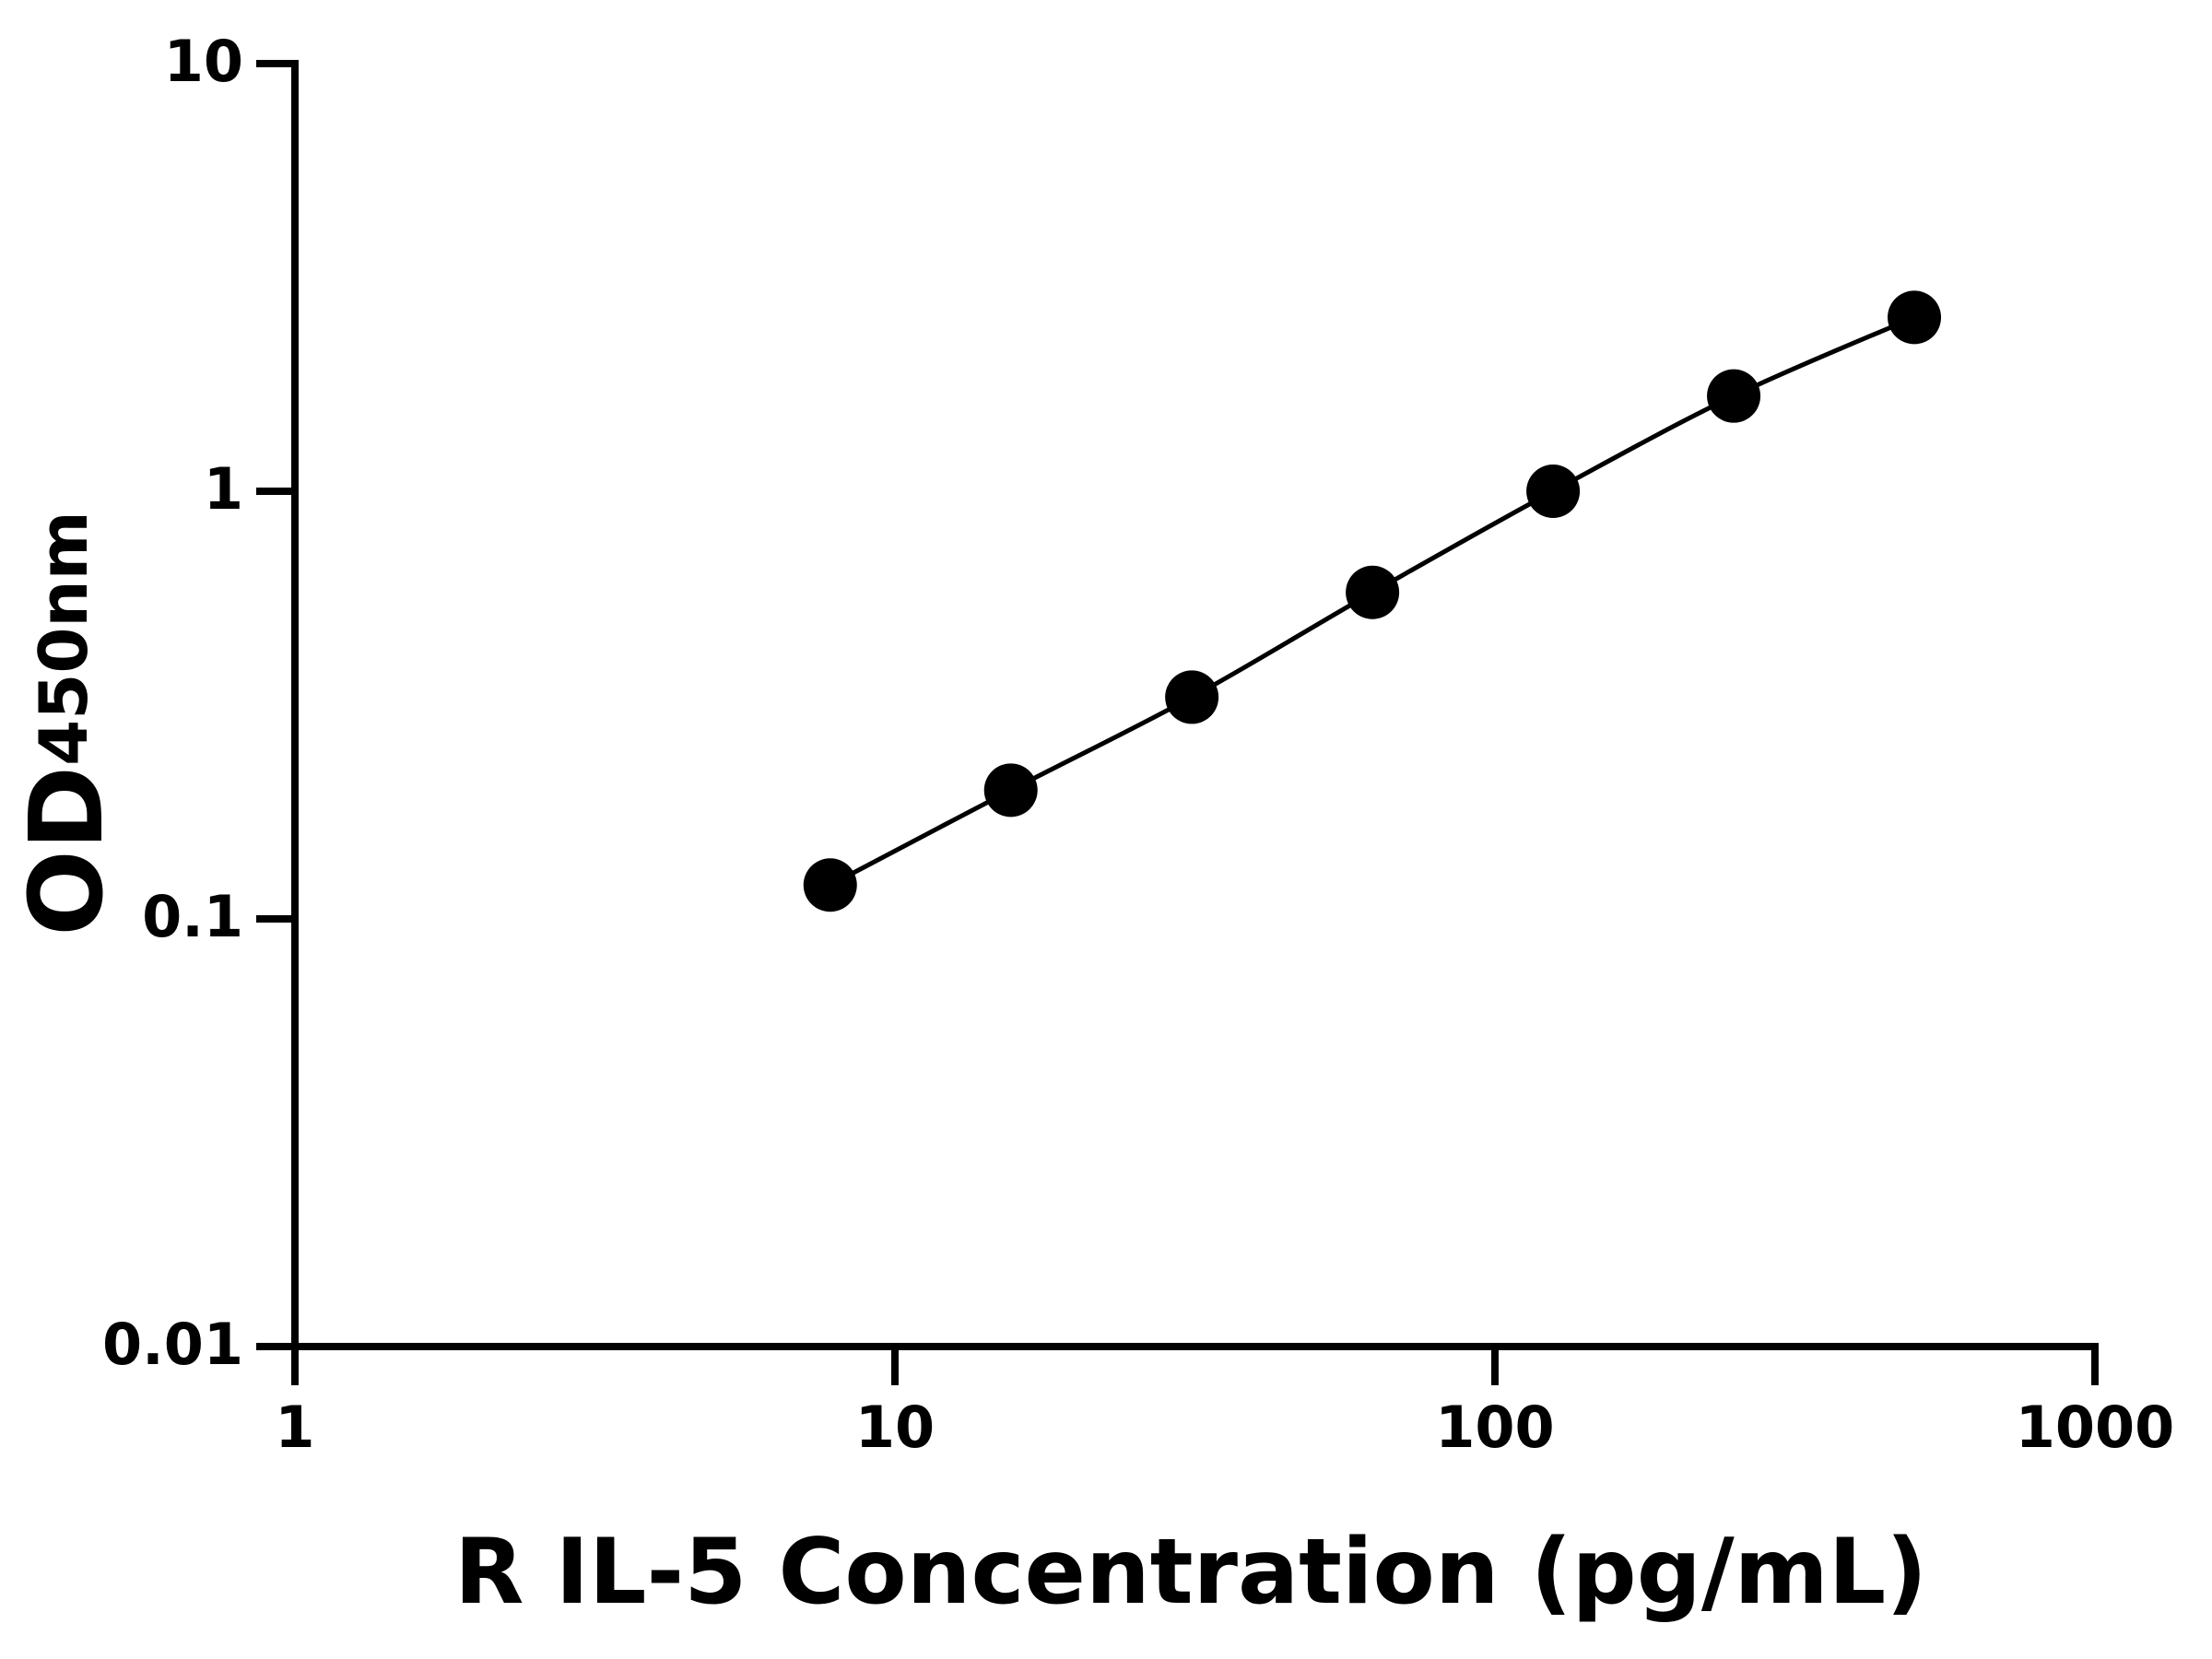 The image size is (2212, 1659). What do you see at coordinates (223, 489) in the screenshot?
I see `y-tick-label: 1` at bounding box center [223, 489].